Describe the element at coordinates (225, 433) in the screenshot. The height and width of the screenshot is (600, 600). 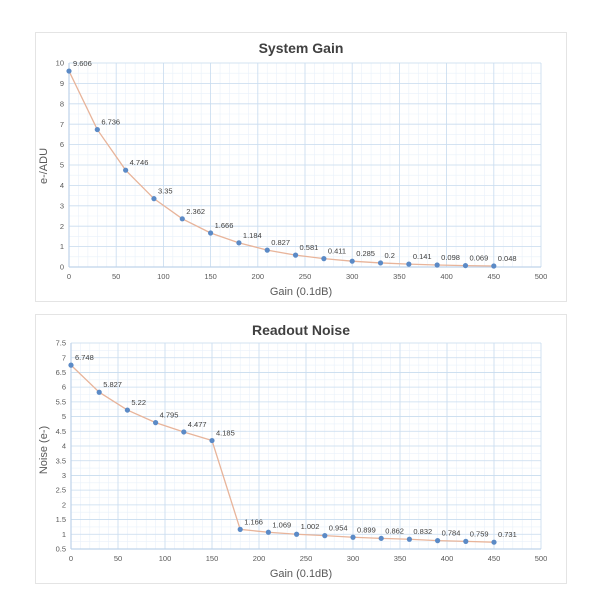
I see `data-label: 4.185` at that location.